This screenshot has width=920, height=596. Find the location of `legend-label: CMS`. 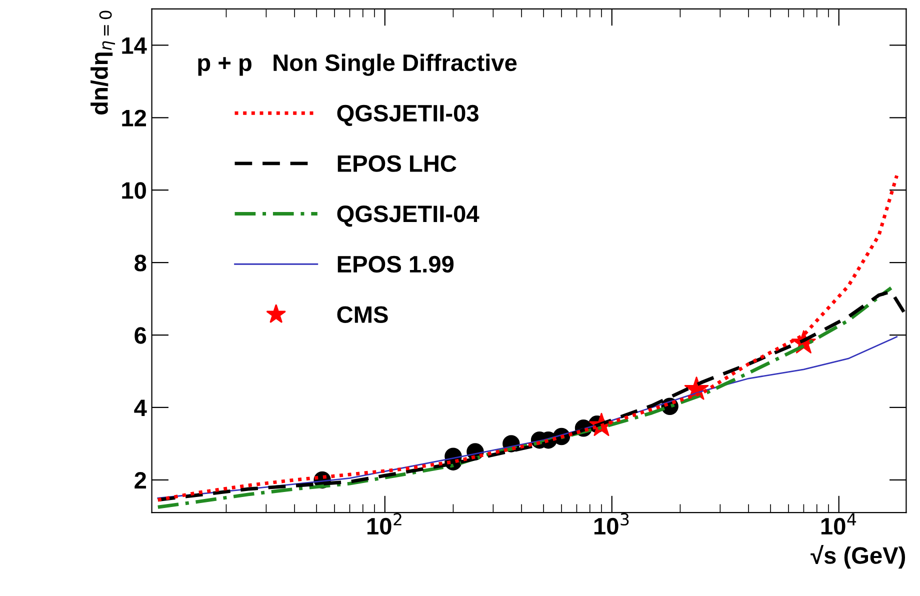

legend-label: CMS is located at coordinates (362, 314).